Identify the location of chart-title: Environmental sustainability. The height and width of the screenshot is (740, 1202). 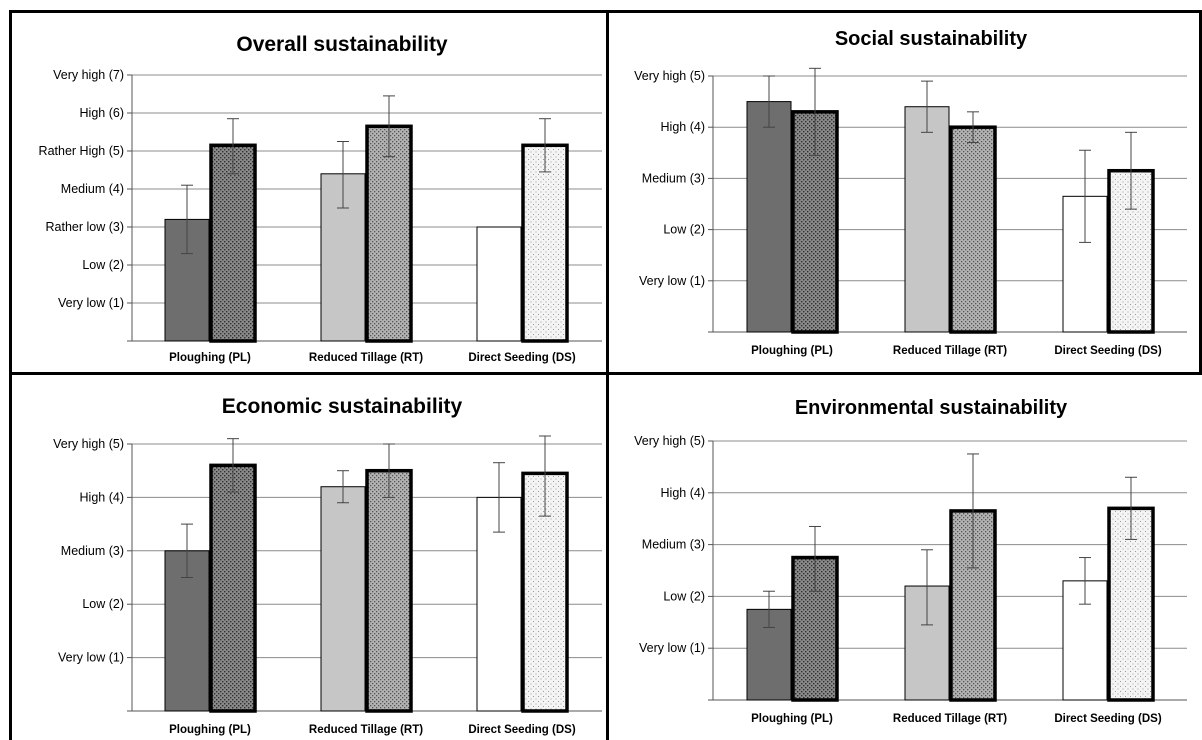
(931, 408).